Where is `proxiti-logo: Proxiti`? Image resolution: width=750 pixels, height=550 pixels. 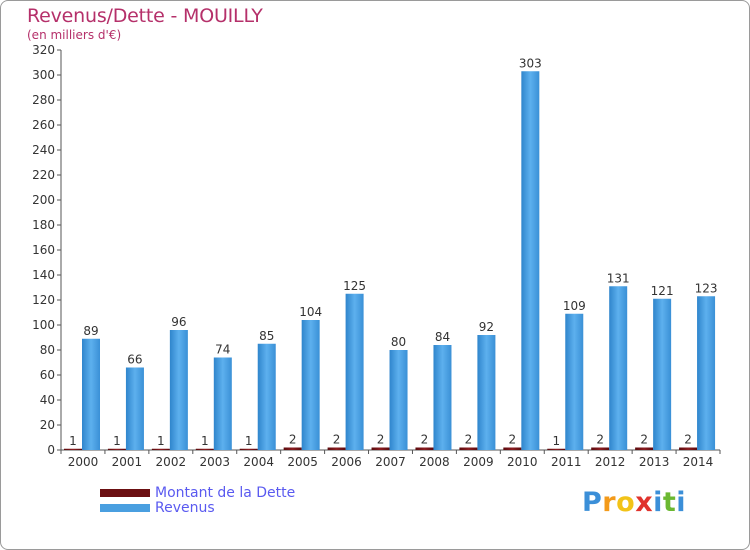
proxiti-logo: Proxiti is located at coordinates (634, 502).